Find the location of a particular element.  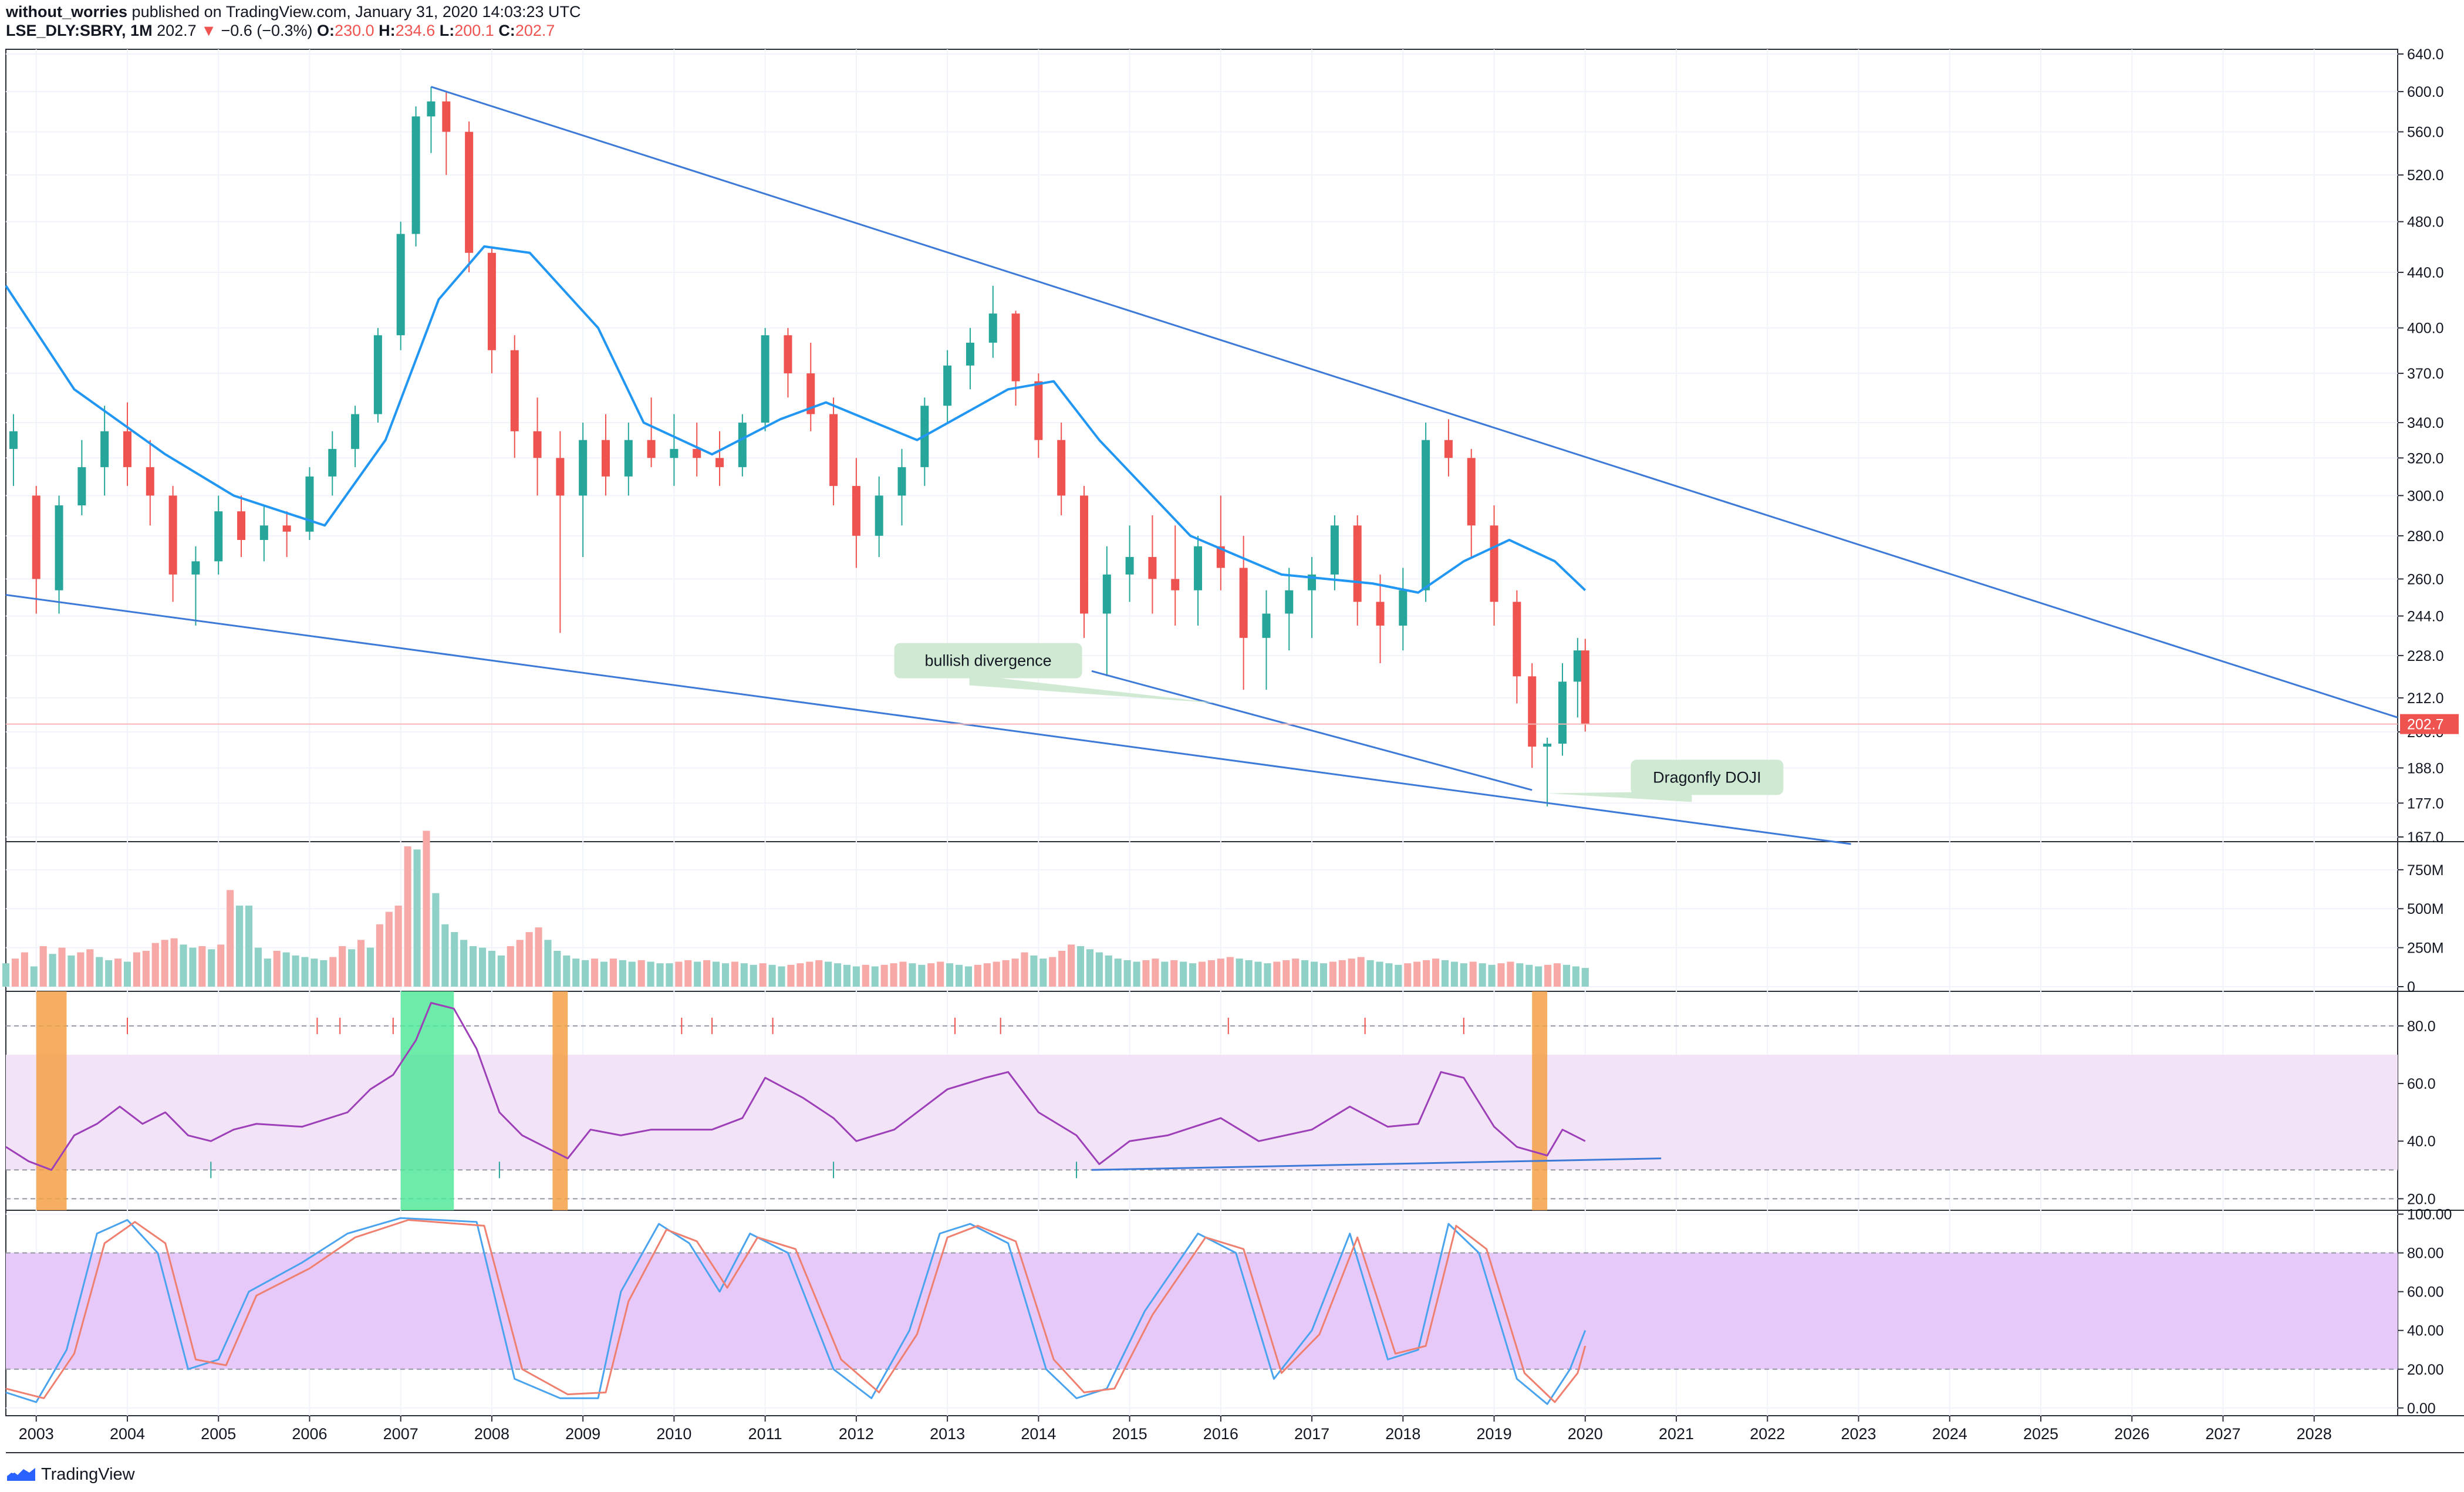

publisher-name: without_worries is located at coordinates (67, 12).